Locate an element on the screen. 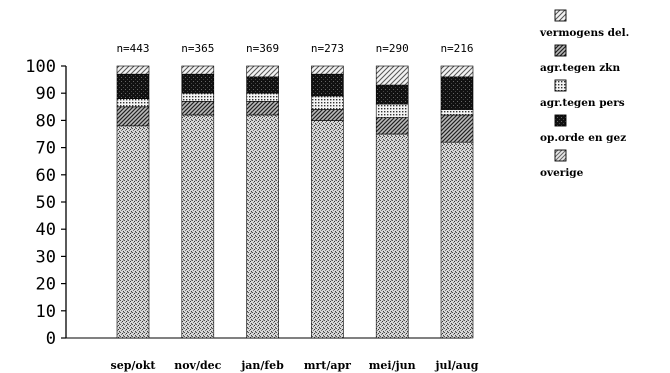 The width and height of the screenshot is (670, 373). y-tick-label: 20 is located at coordinates (46, 285).